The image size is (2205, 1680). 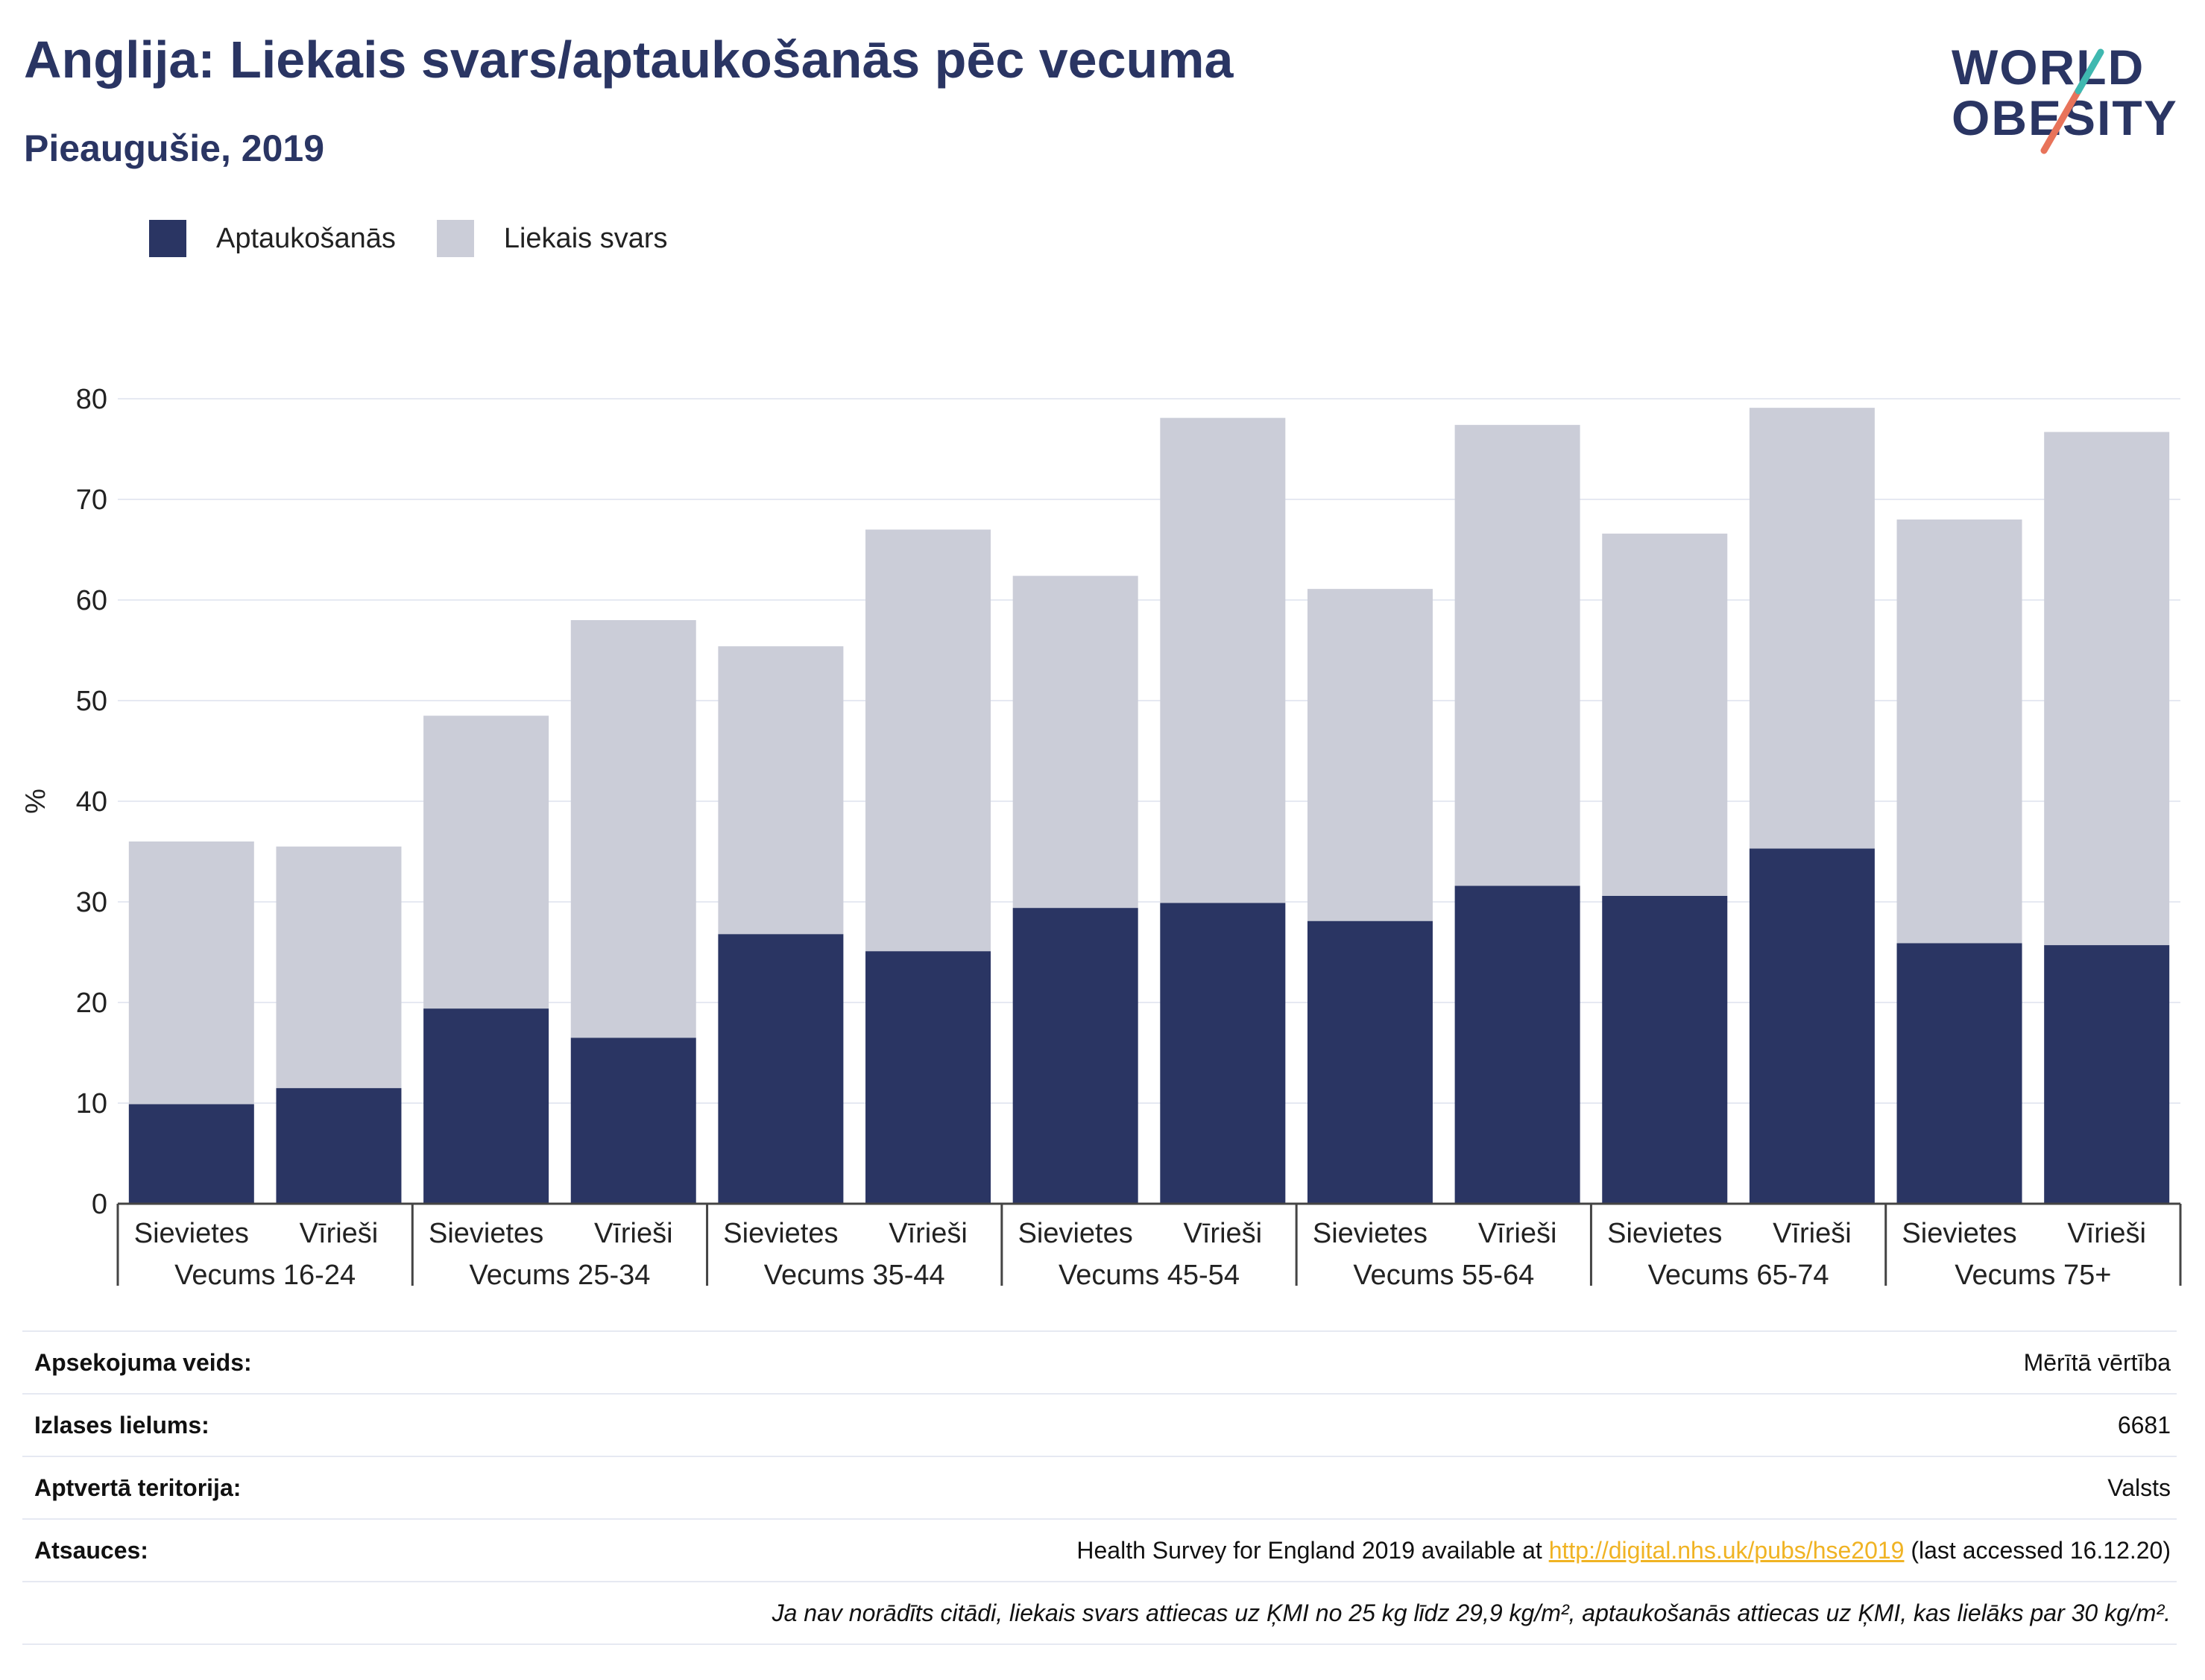 I want to click on x-group-label: Vecums 45-54, so click(x=1149, y=1275).